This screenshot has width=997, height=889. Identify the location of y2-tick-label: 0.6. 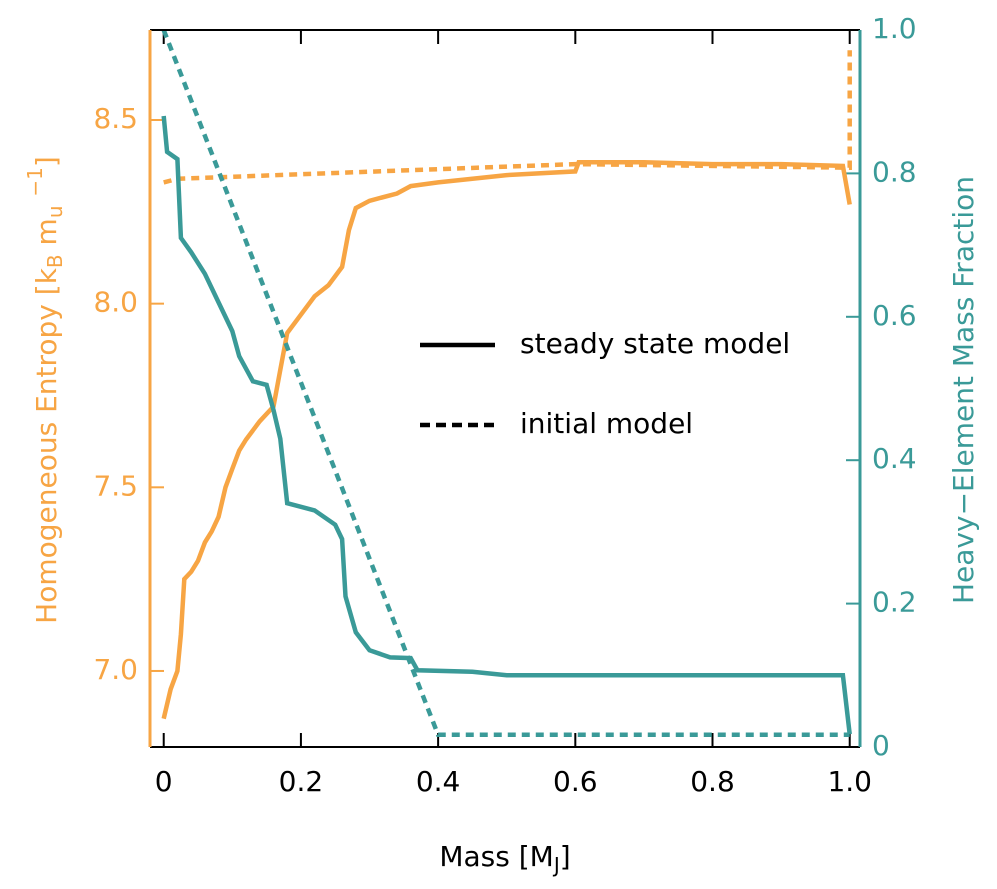
(894, 315).